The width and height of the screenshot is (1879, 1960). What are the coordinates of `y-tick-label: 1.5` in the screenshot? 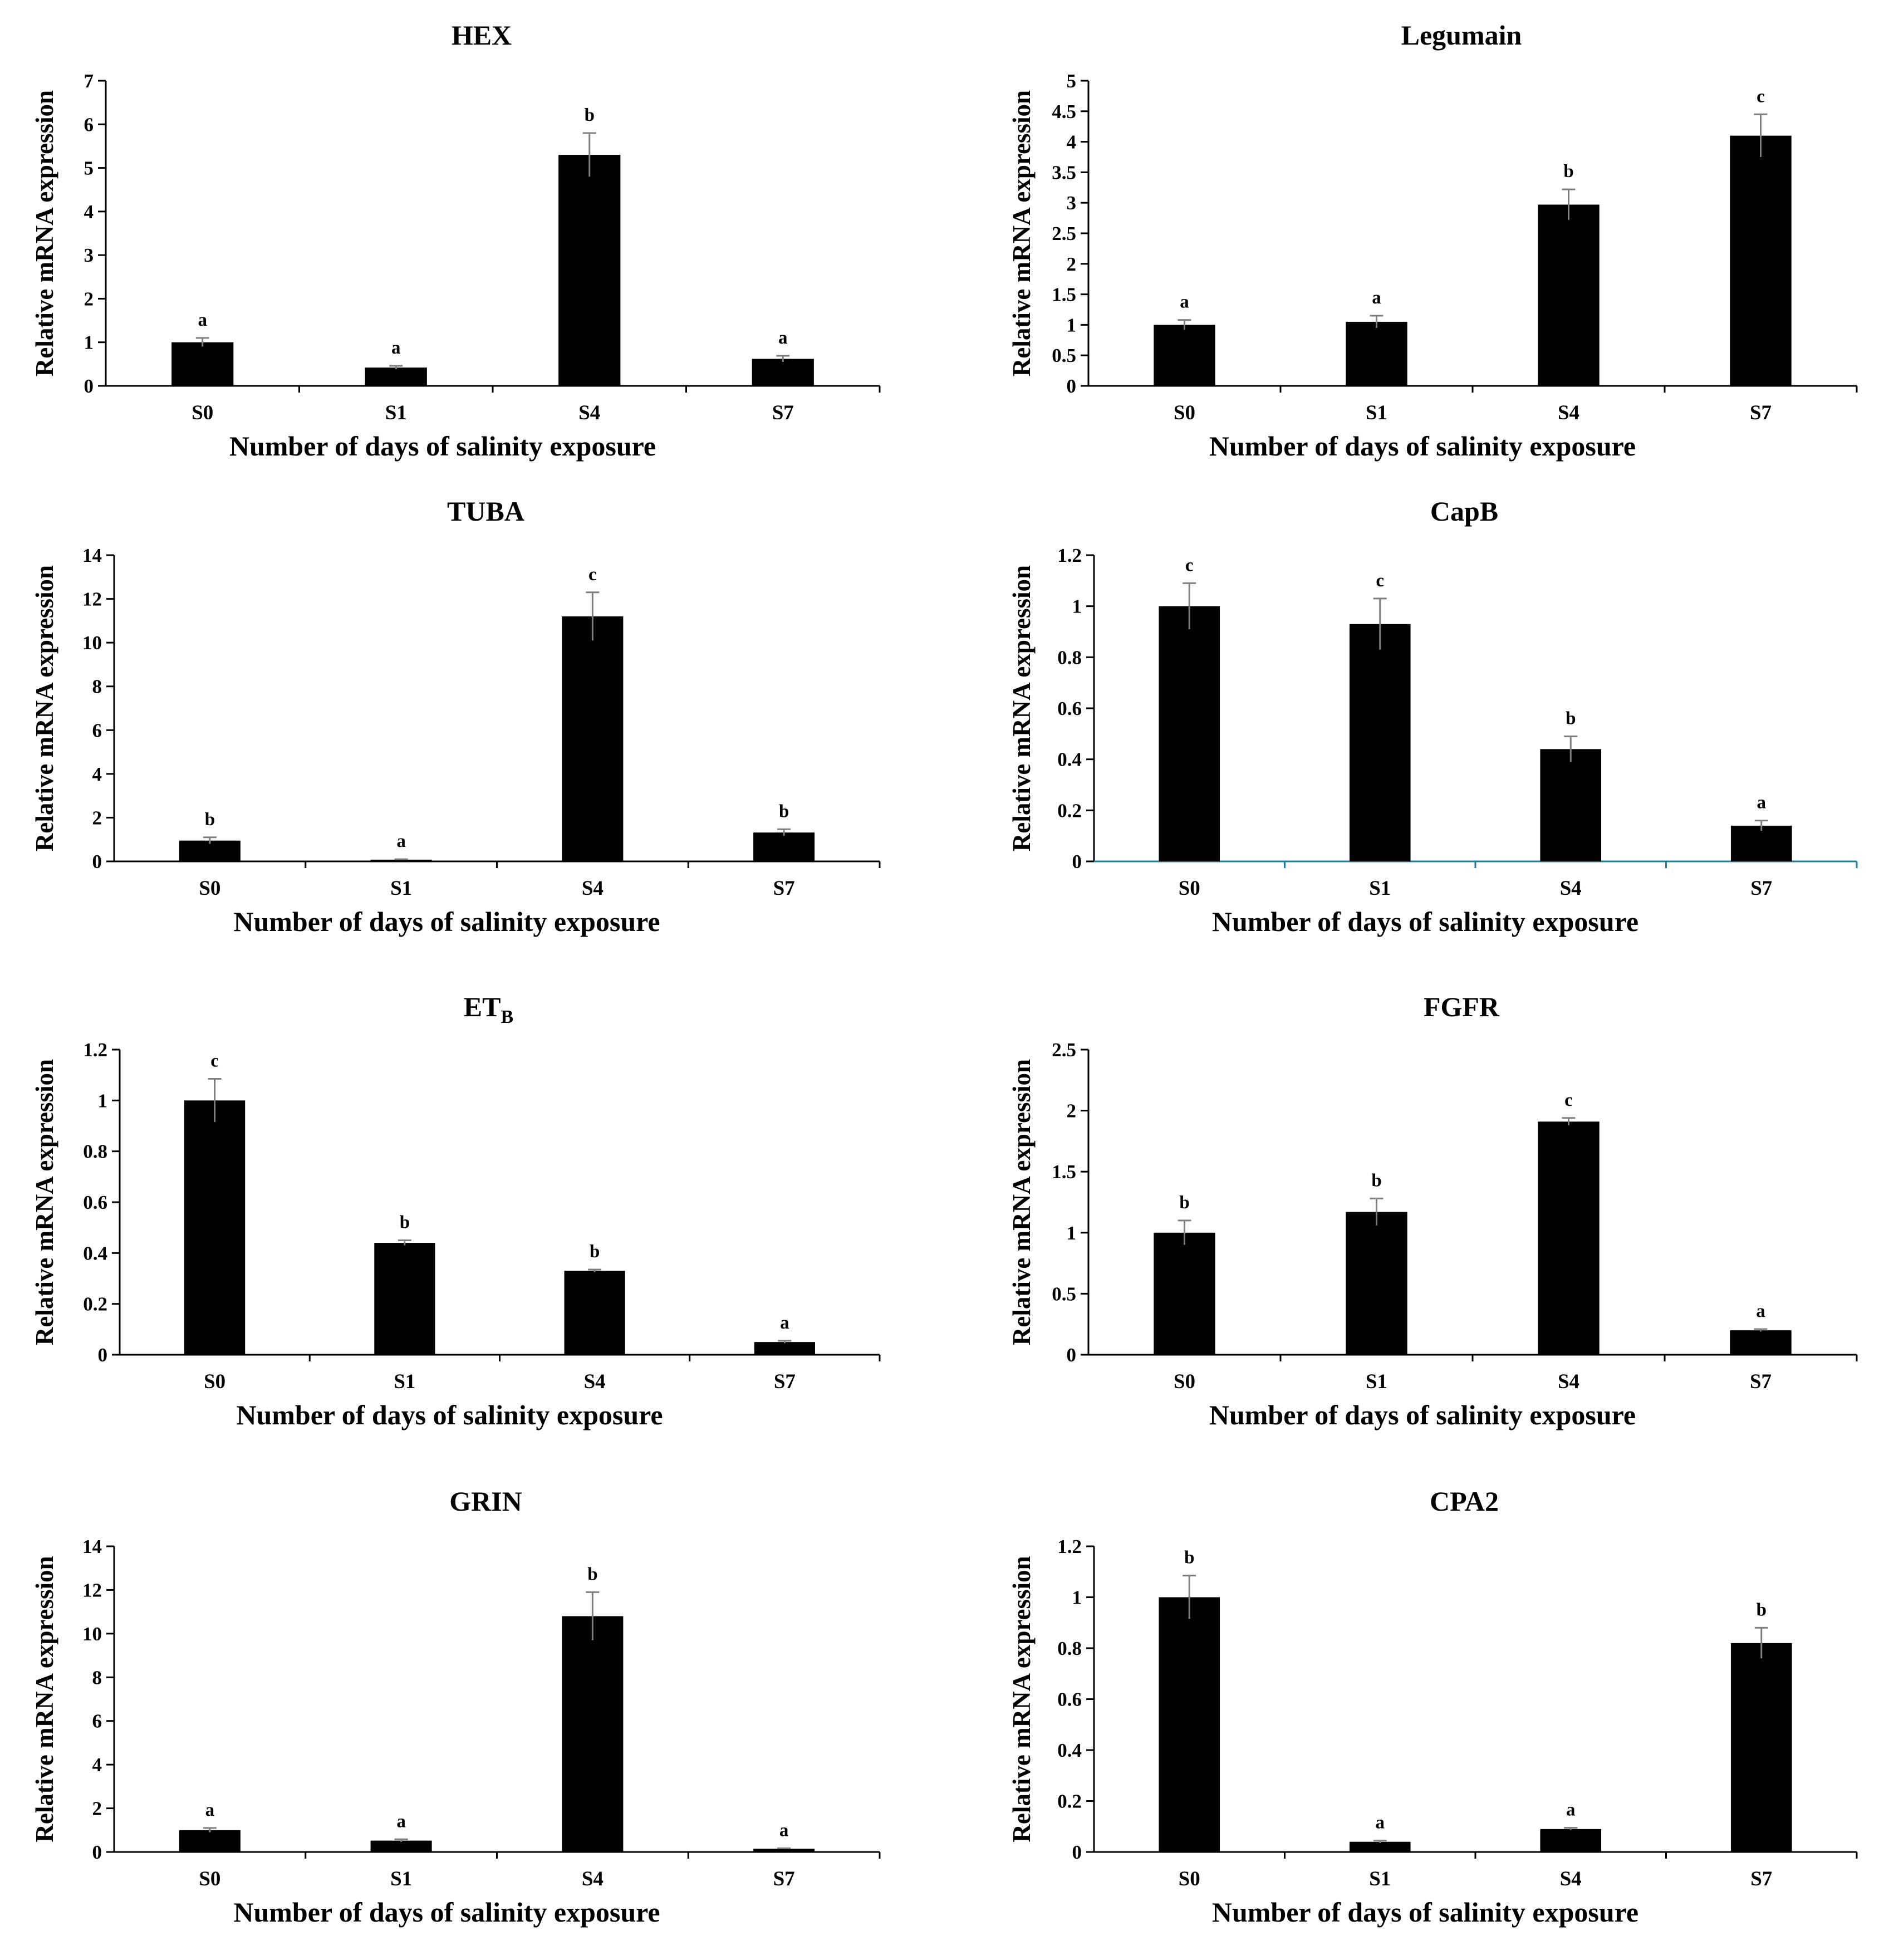 It's located at (1064, 295).